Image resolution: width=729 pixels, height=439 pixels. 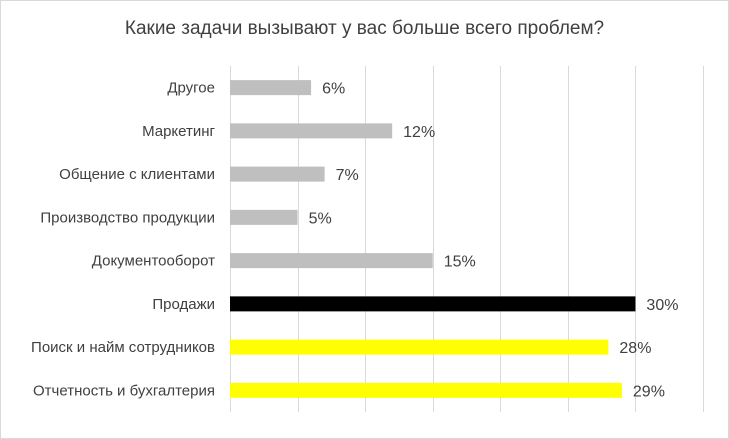 What do you see at coordinates (649, 391) in the screenshot?
I see `data-label: 29%` at bounding box center [649, 391].